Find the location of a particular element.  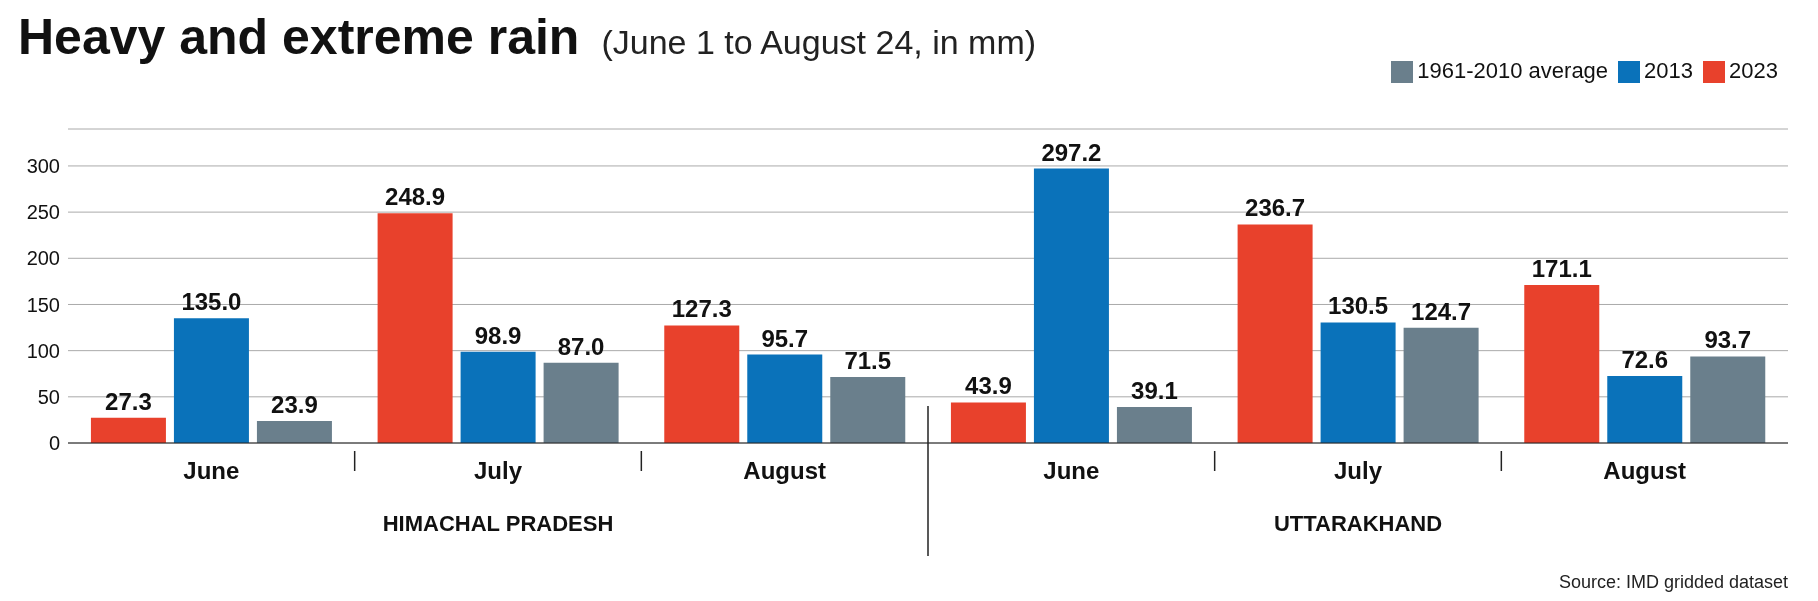

data-label: 236.7 is located at coordinates (1275, 208).